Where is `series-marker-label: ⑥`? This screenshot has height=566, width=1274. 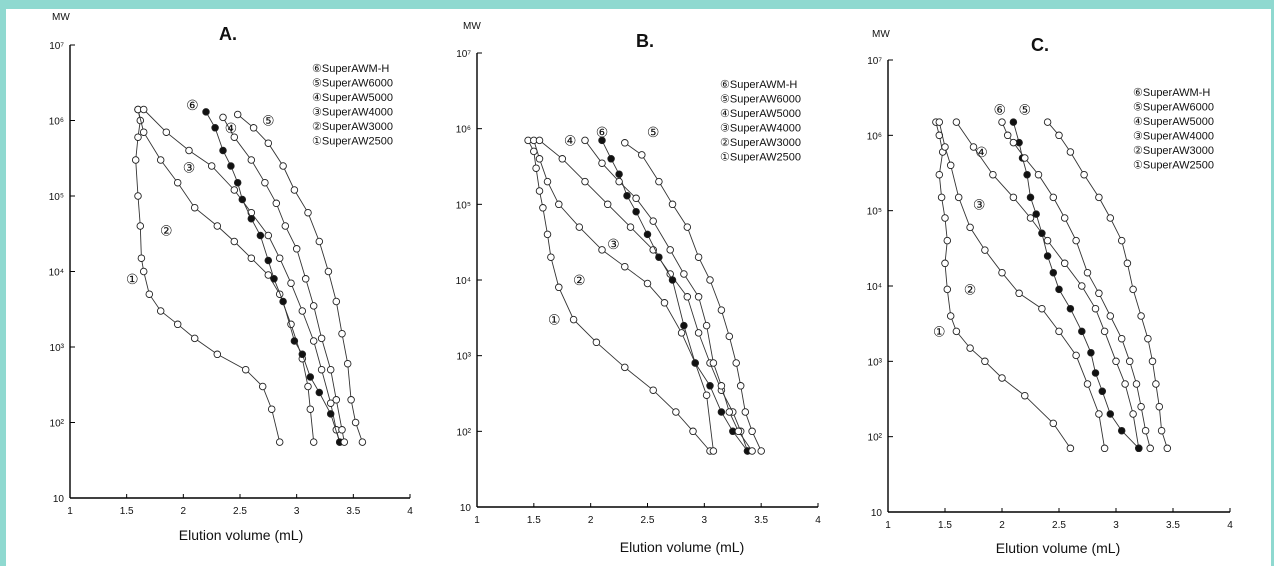 series-marker-label: ⑥ is located at coordinates (192, 105).